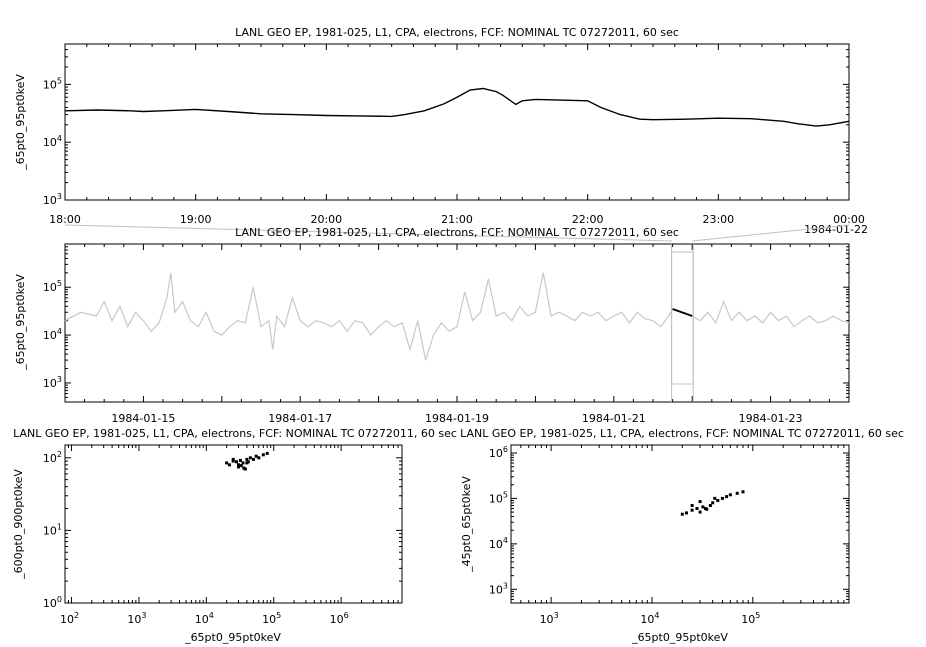 Image resolution: width=926 pixels, height=647 pixels. What do you see at coordinates (52, 382) in the screenshot?
I see `middle-panel-ytick-label: 10³` at bounding box center [52, 382].